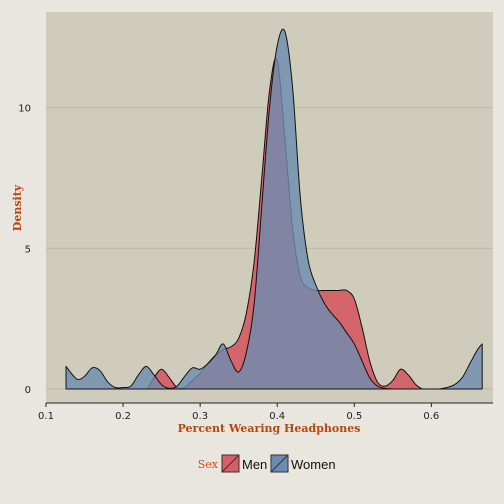  What do you see at coordinates (46, 416) in the screenshot?
I see `x-tick-label: 0.1` at bounding box center [46, 416].